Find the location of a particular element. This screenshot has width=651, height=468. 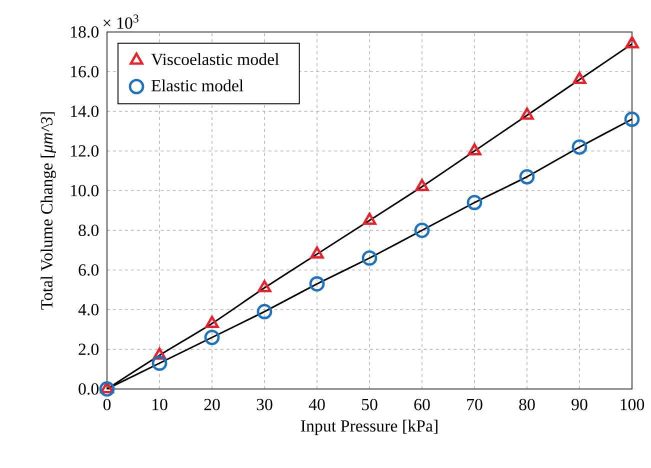

y-axis-title: Total Volume Change [μm^3] is located at coordinates (48, 211).